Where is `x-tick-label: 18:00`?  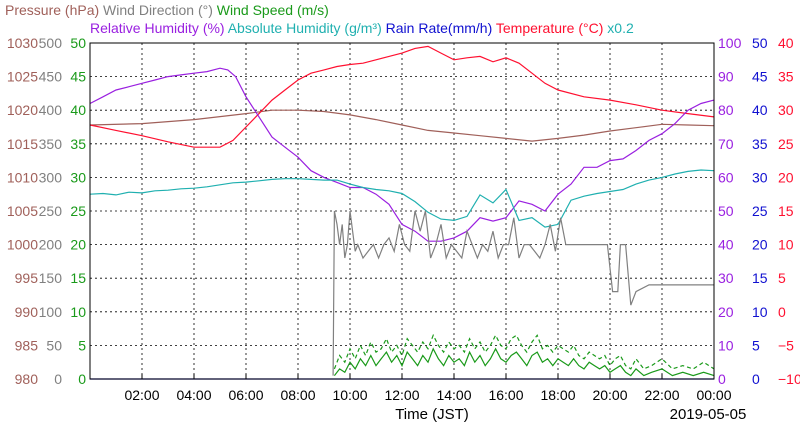
x-tick-label: 18:00 is located at coordinates (557, 395).